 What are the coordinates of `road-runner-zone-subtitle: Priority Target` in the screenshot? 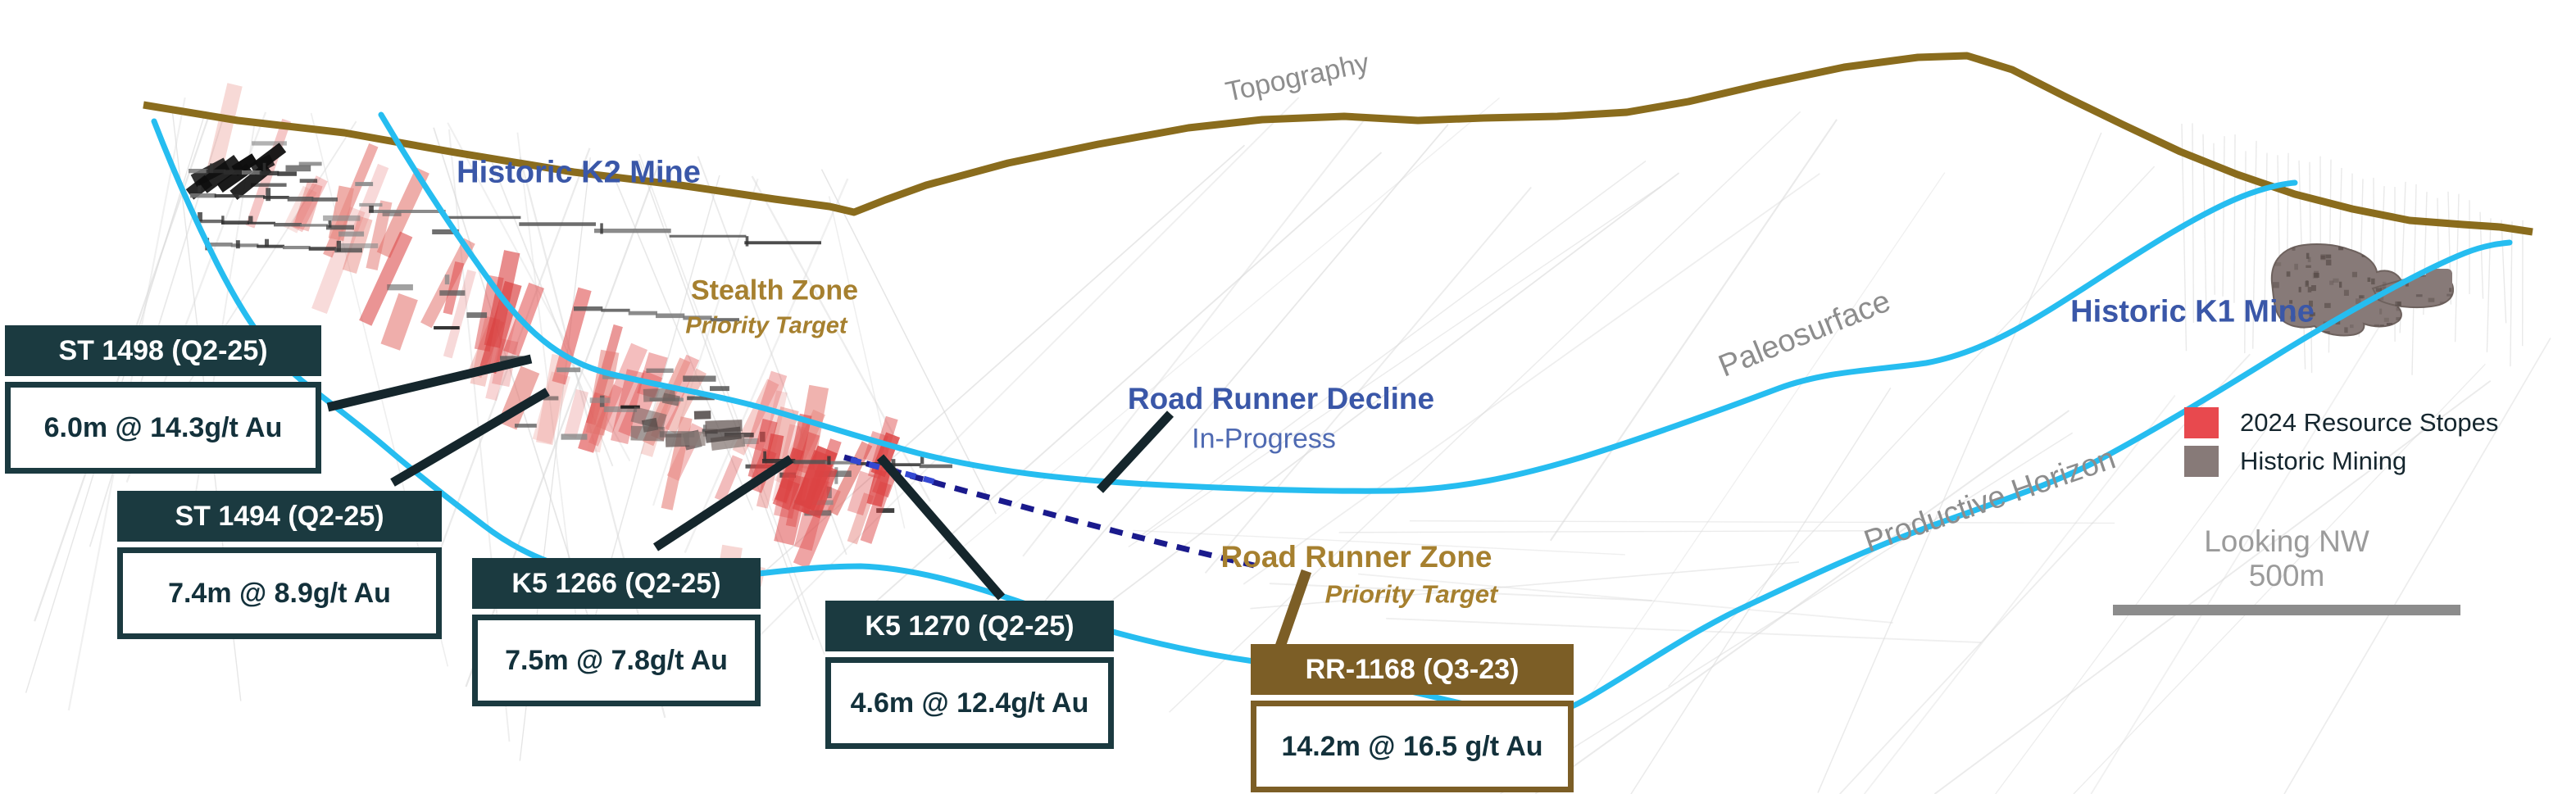 It's located at (1411, 594).